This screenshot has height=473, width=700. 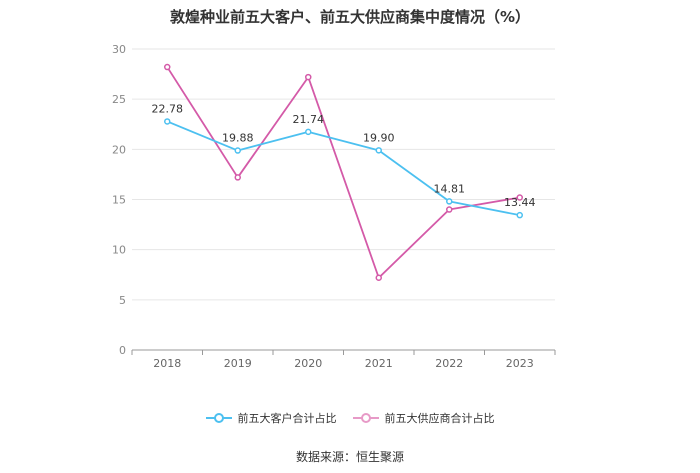 What do you see at coordinates (449, 201) in the screenshot?
I see `data-point-0-2022` at bounding box center [449, 201].